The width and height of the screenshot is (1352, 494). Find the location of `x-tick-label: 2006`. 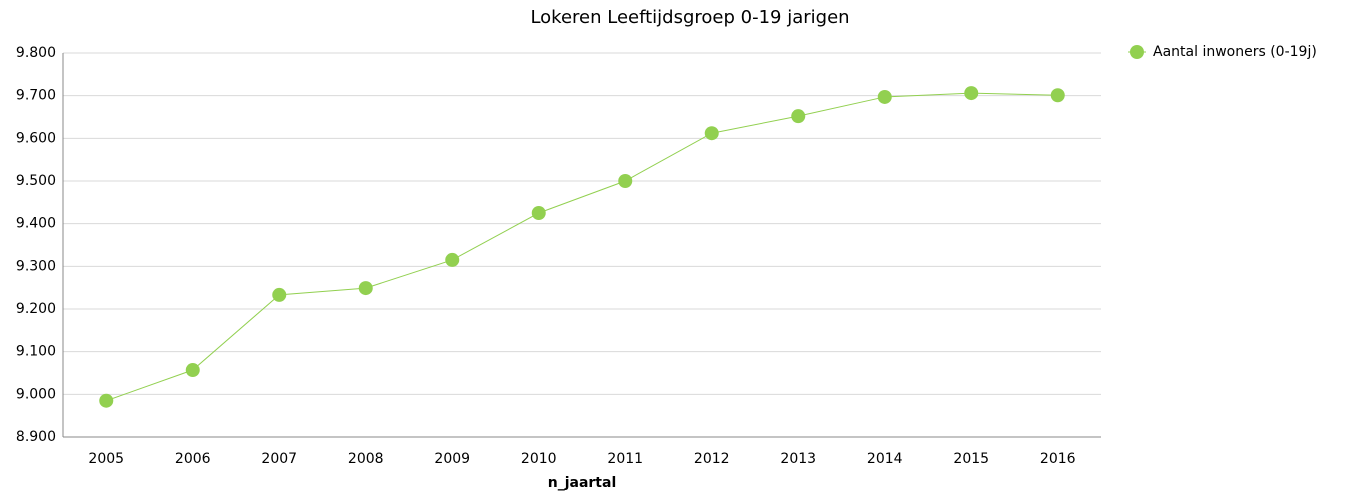

x-tick-label: 2006 is located at coordinates (193, 459).